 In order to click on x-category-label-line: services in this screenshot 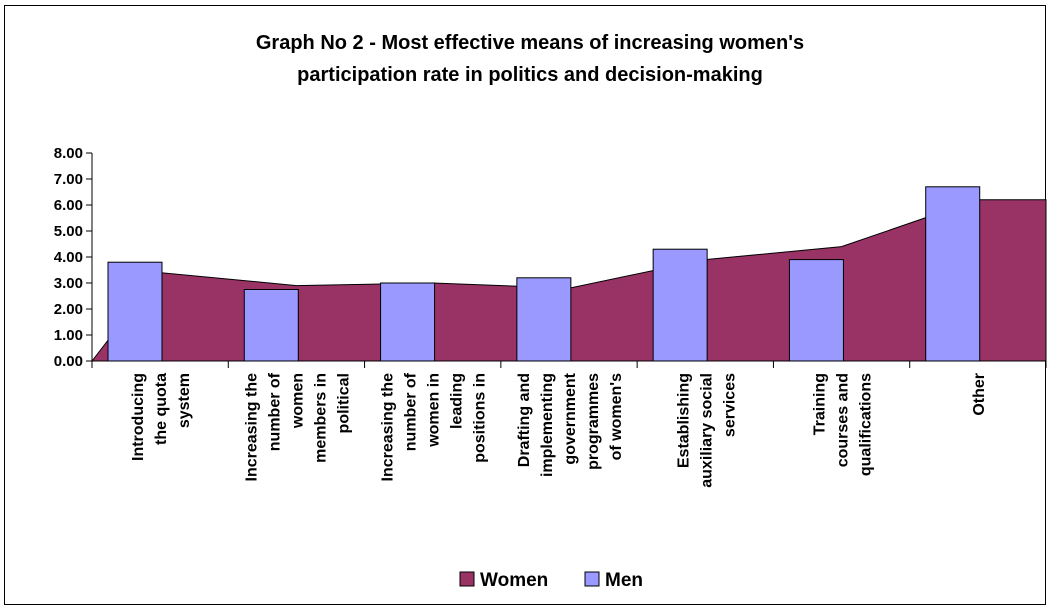, I will do `click(729, 405)`.